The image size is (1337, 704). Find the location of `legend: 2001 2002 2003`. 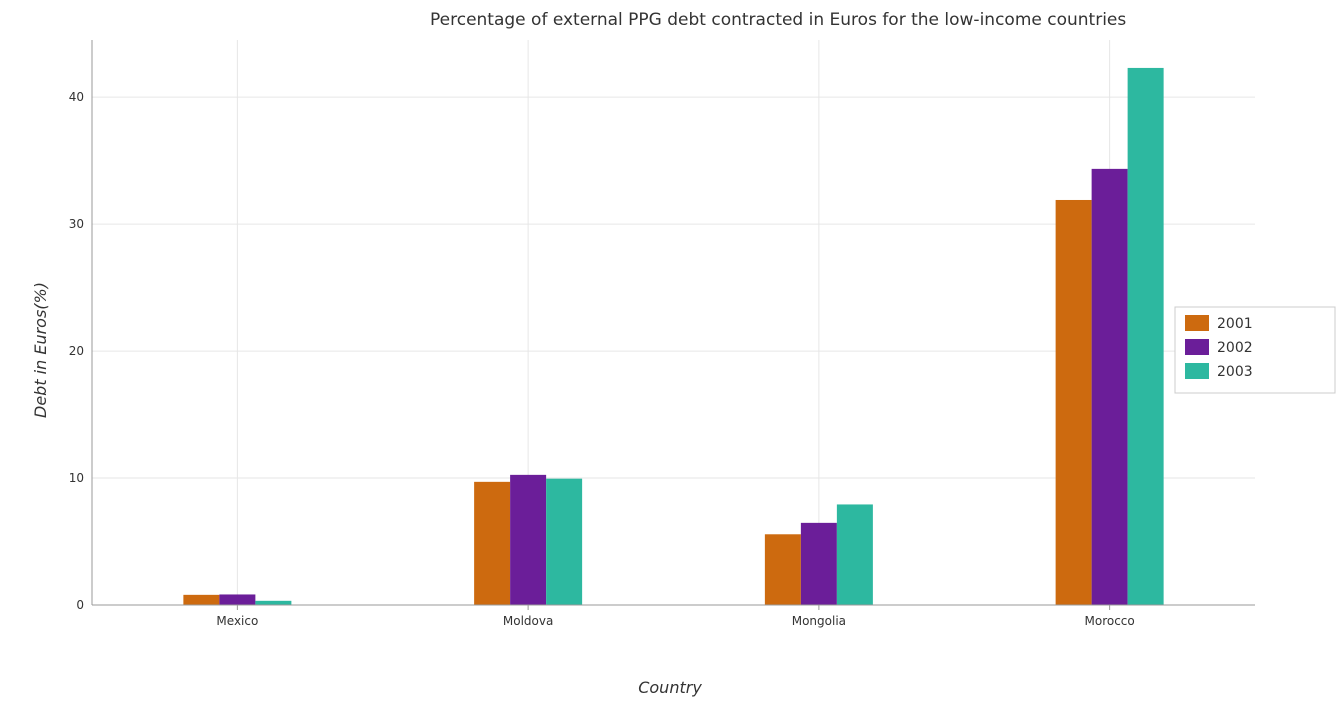

legend: 2001 2002 2003 is located at coordinates (1255, 350).